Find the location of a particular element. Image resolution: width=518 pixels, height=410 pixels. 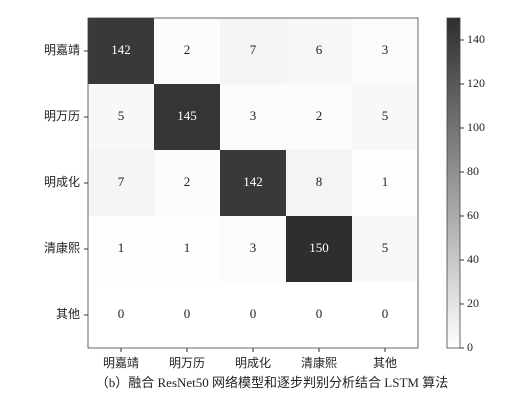

colorbar-tick-label: 0 is located at coordinates (470, 347).